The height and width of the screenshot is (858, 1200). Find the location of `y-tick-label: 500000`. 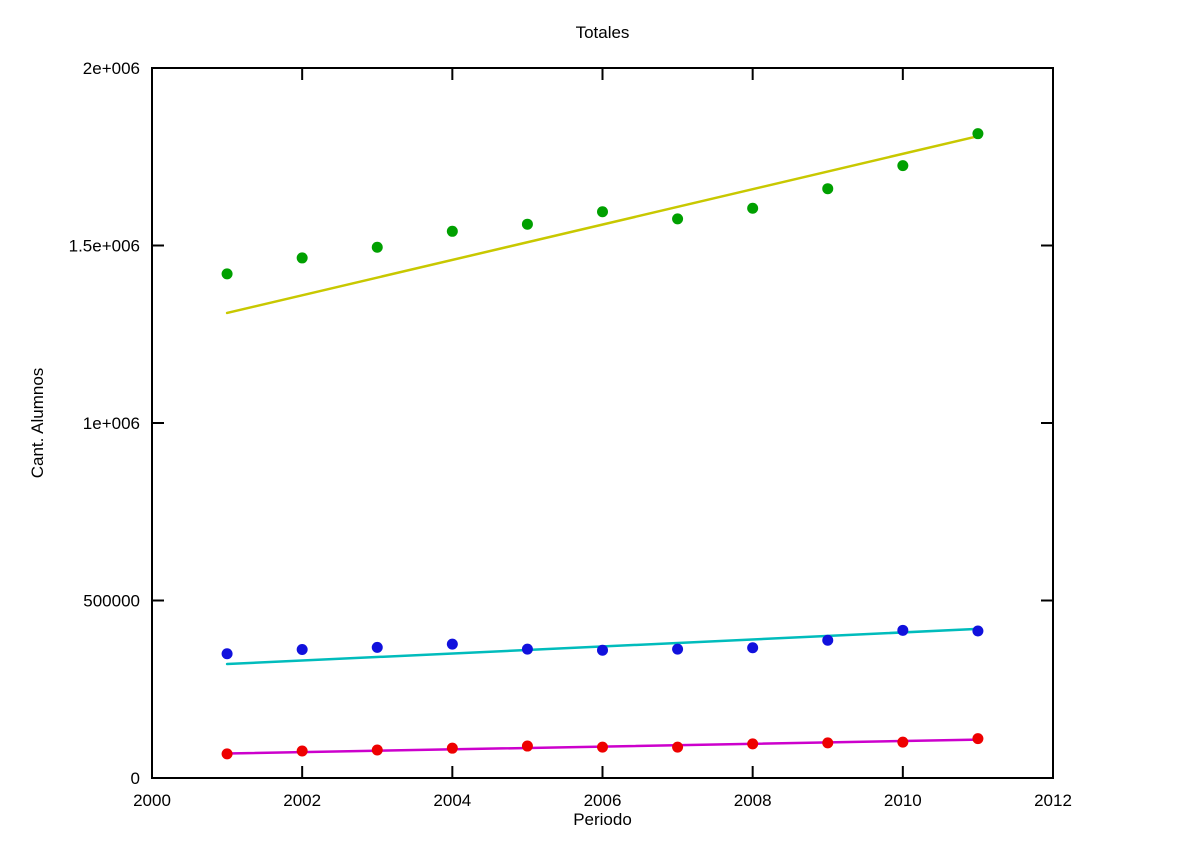

y-tick-label: 500000 is located at coordinates (111, 601).